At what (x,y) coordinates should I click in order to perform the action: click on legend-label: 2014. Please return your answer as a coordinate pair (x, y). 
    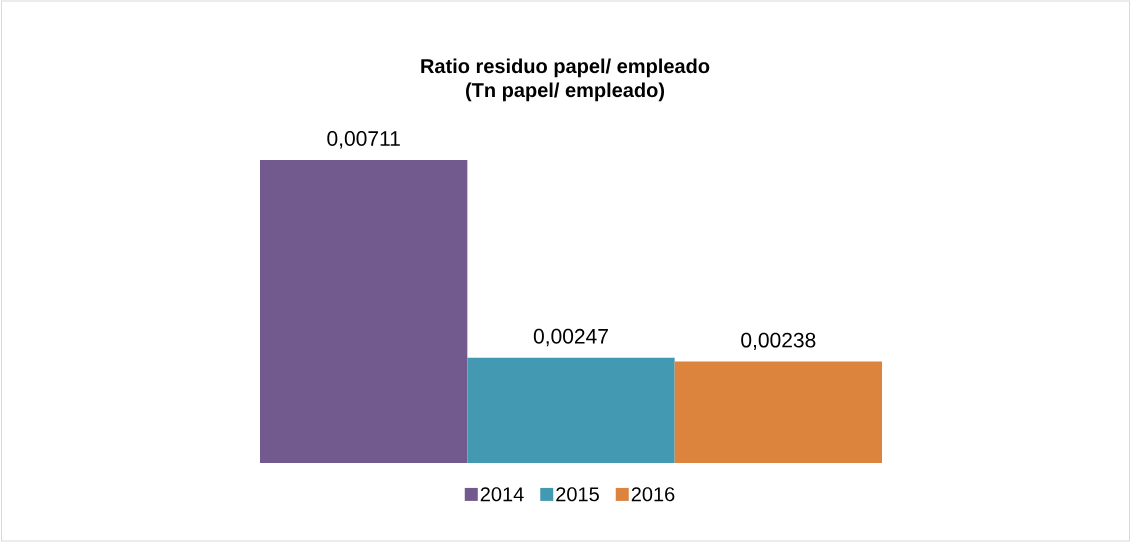
    Looking at the image, I should click on (502, 494).